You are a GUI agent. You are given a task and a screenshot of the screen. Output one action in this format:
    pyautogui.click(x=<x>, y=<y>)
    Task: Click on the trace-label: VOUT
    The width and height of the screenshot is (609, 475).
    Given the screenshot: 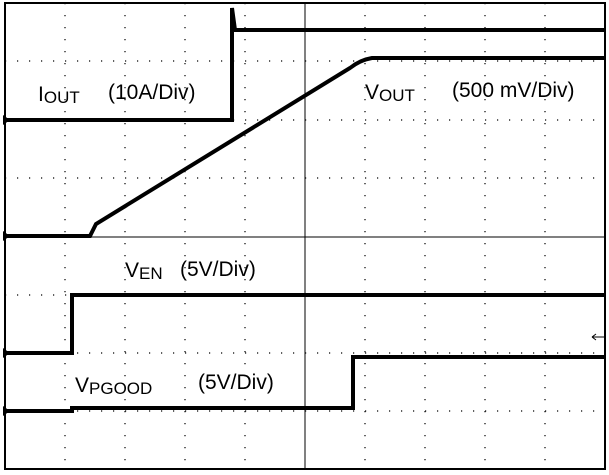 What is the action you would take?
    pyautogui.click(x=390, y=93)
    